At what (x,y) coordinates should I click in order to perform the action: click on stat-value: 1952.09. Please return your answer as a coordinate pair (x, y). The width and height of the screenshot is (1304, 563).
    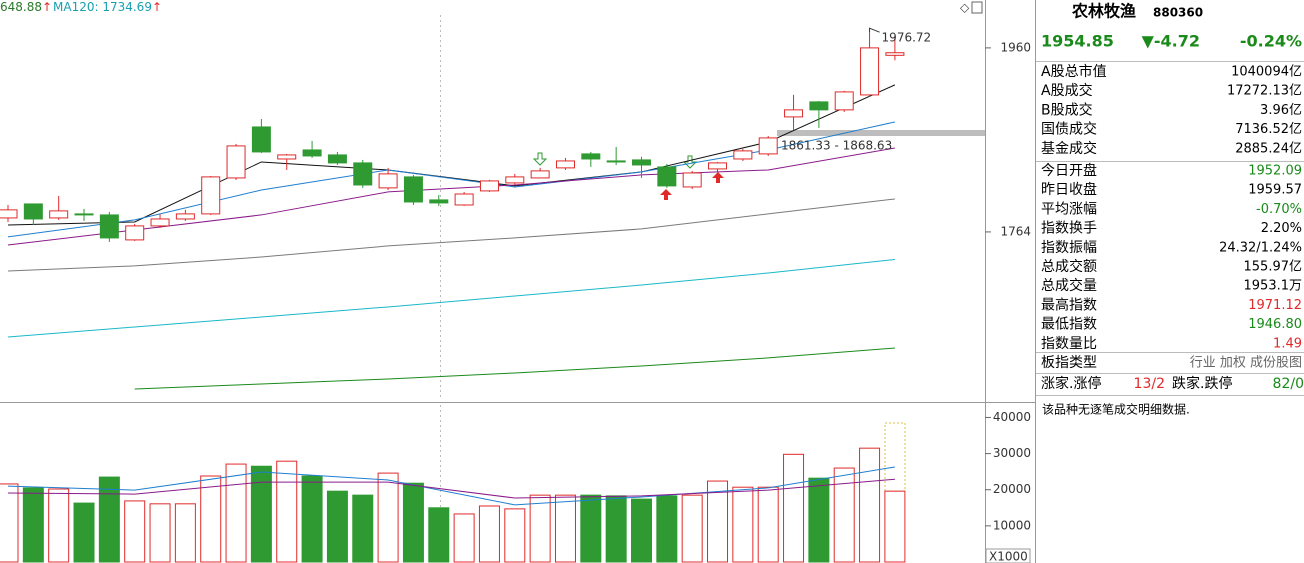
    Looking at the image, I should click on (1275, 171).